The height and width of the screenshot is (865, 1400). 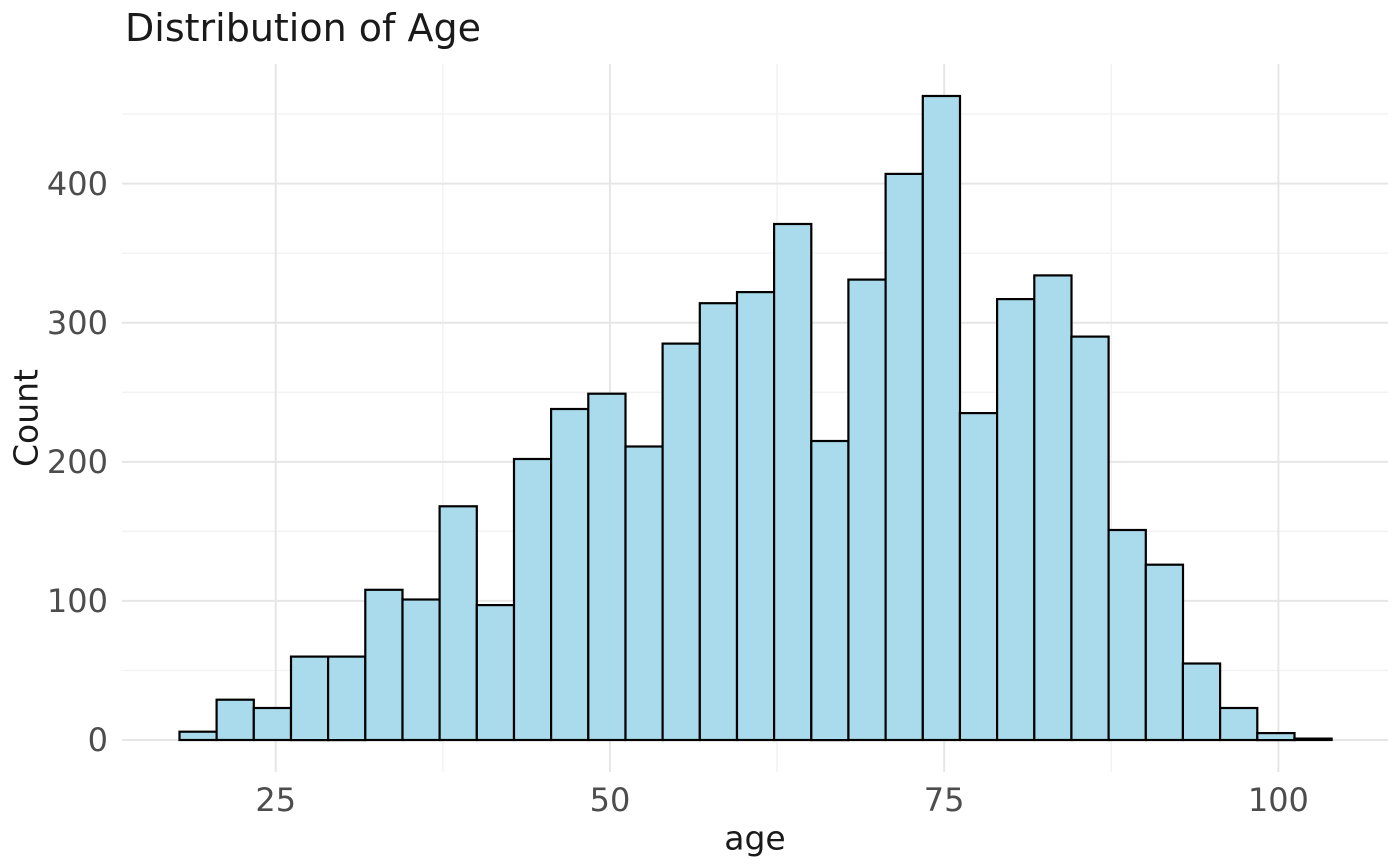 What do you see at coordinates (26, 418) in the screenshot?
I see `y-axis-label: Count` at bounding box center [26, 418].